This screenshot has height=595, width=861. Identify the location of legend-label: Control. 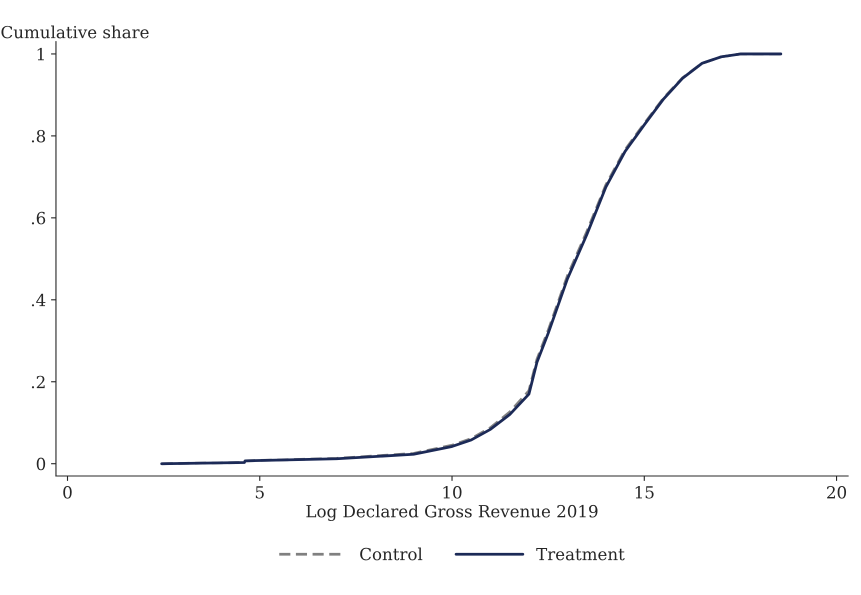
(391, 553).